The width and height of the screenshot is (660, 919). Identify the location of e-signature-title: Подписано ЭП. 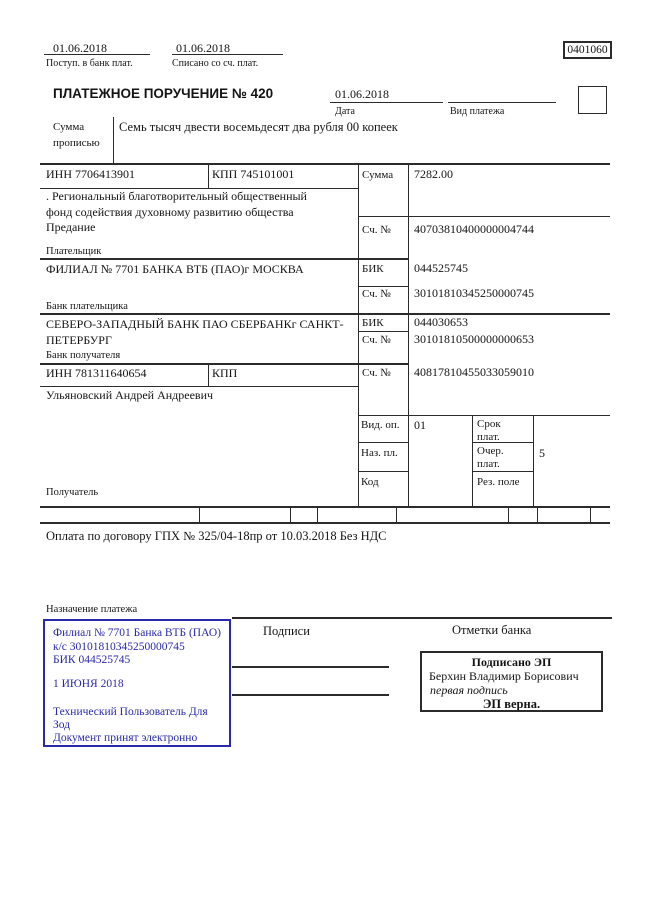
(511, 662).